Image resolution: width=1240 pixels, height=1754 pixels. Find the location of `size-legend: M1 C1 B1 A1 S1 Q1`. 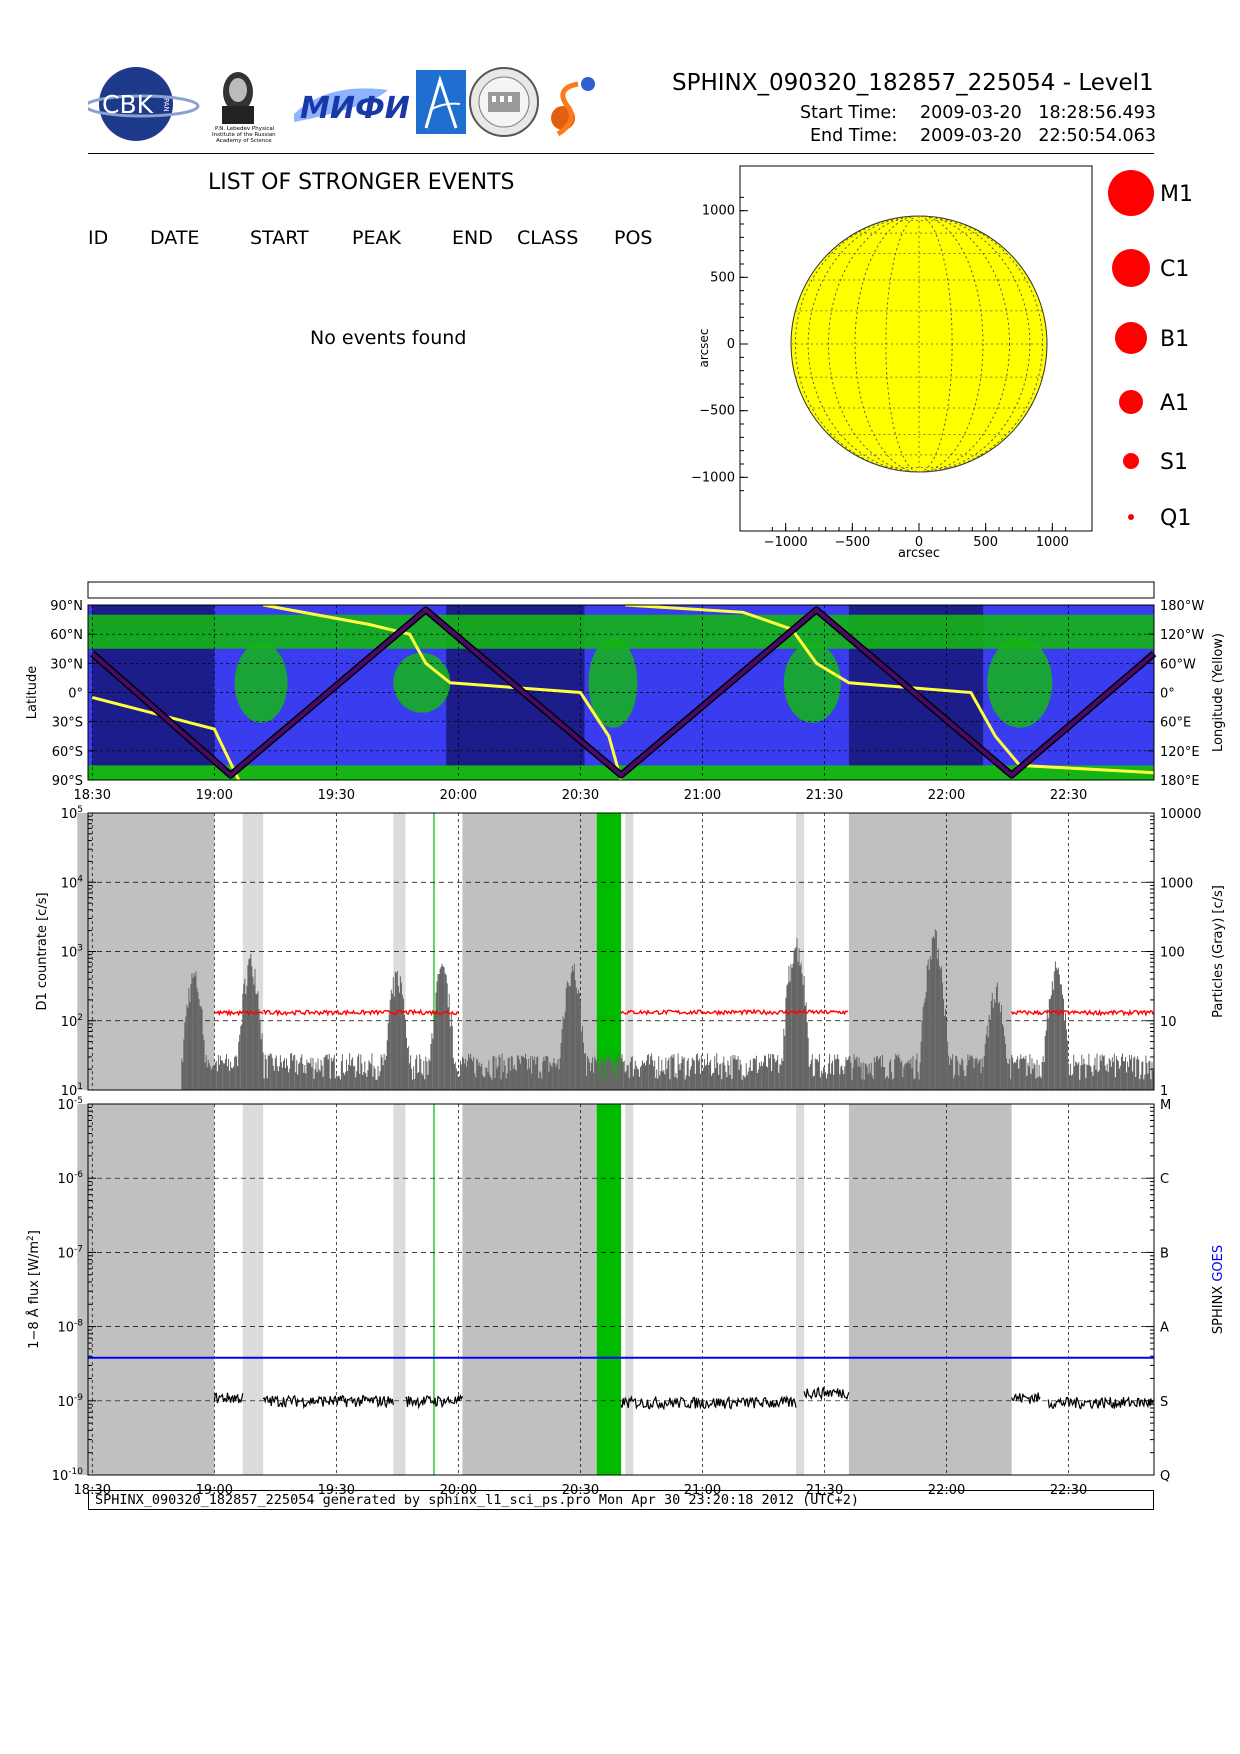

size-legend: M1 C1 B1 A1 S1 Q1 is located at coordinates (1150, 350).